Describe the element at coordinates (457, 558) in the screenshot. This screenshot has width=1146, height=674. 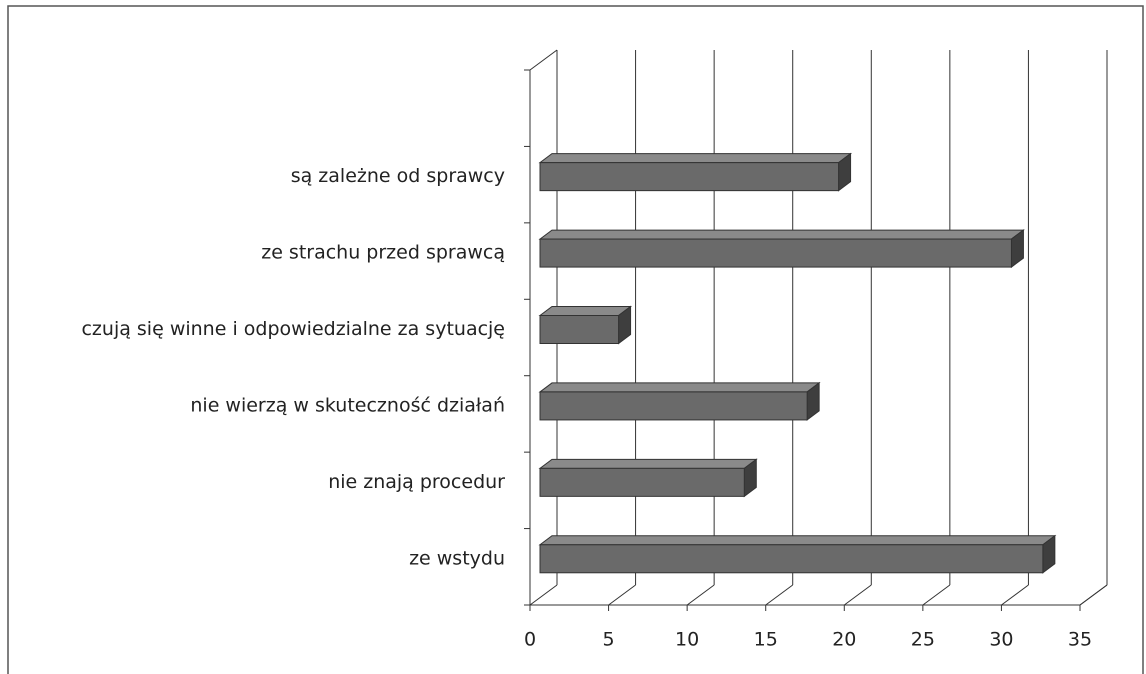
I see `y-tick-label: ze wstydu` at that location.